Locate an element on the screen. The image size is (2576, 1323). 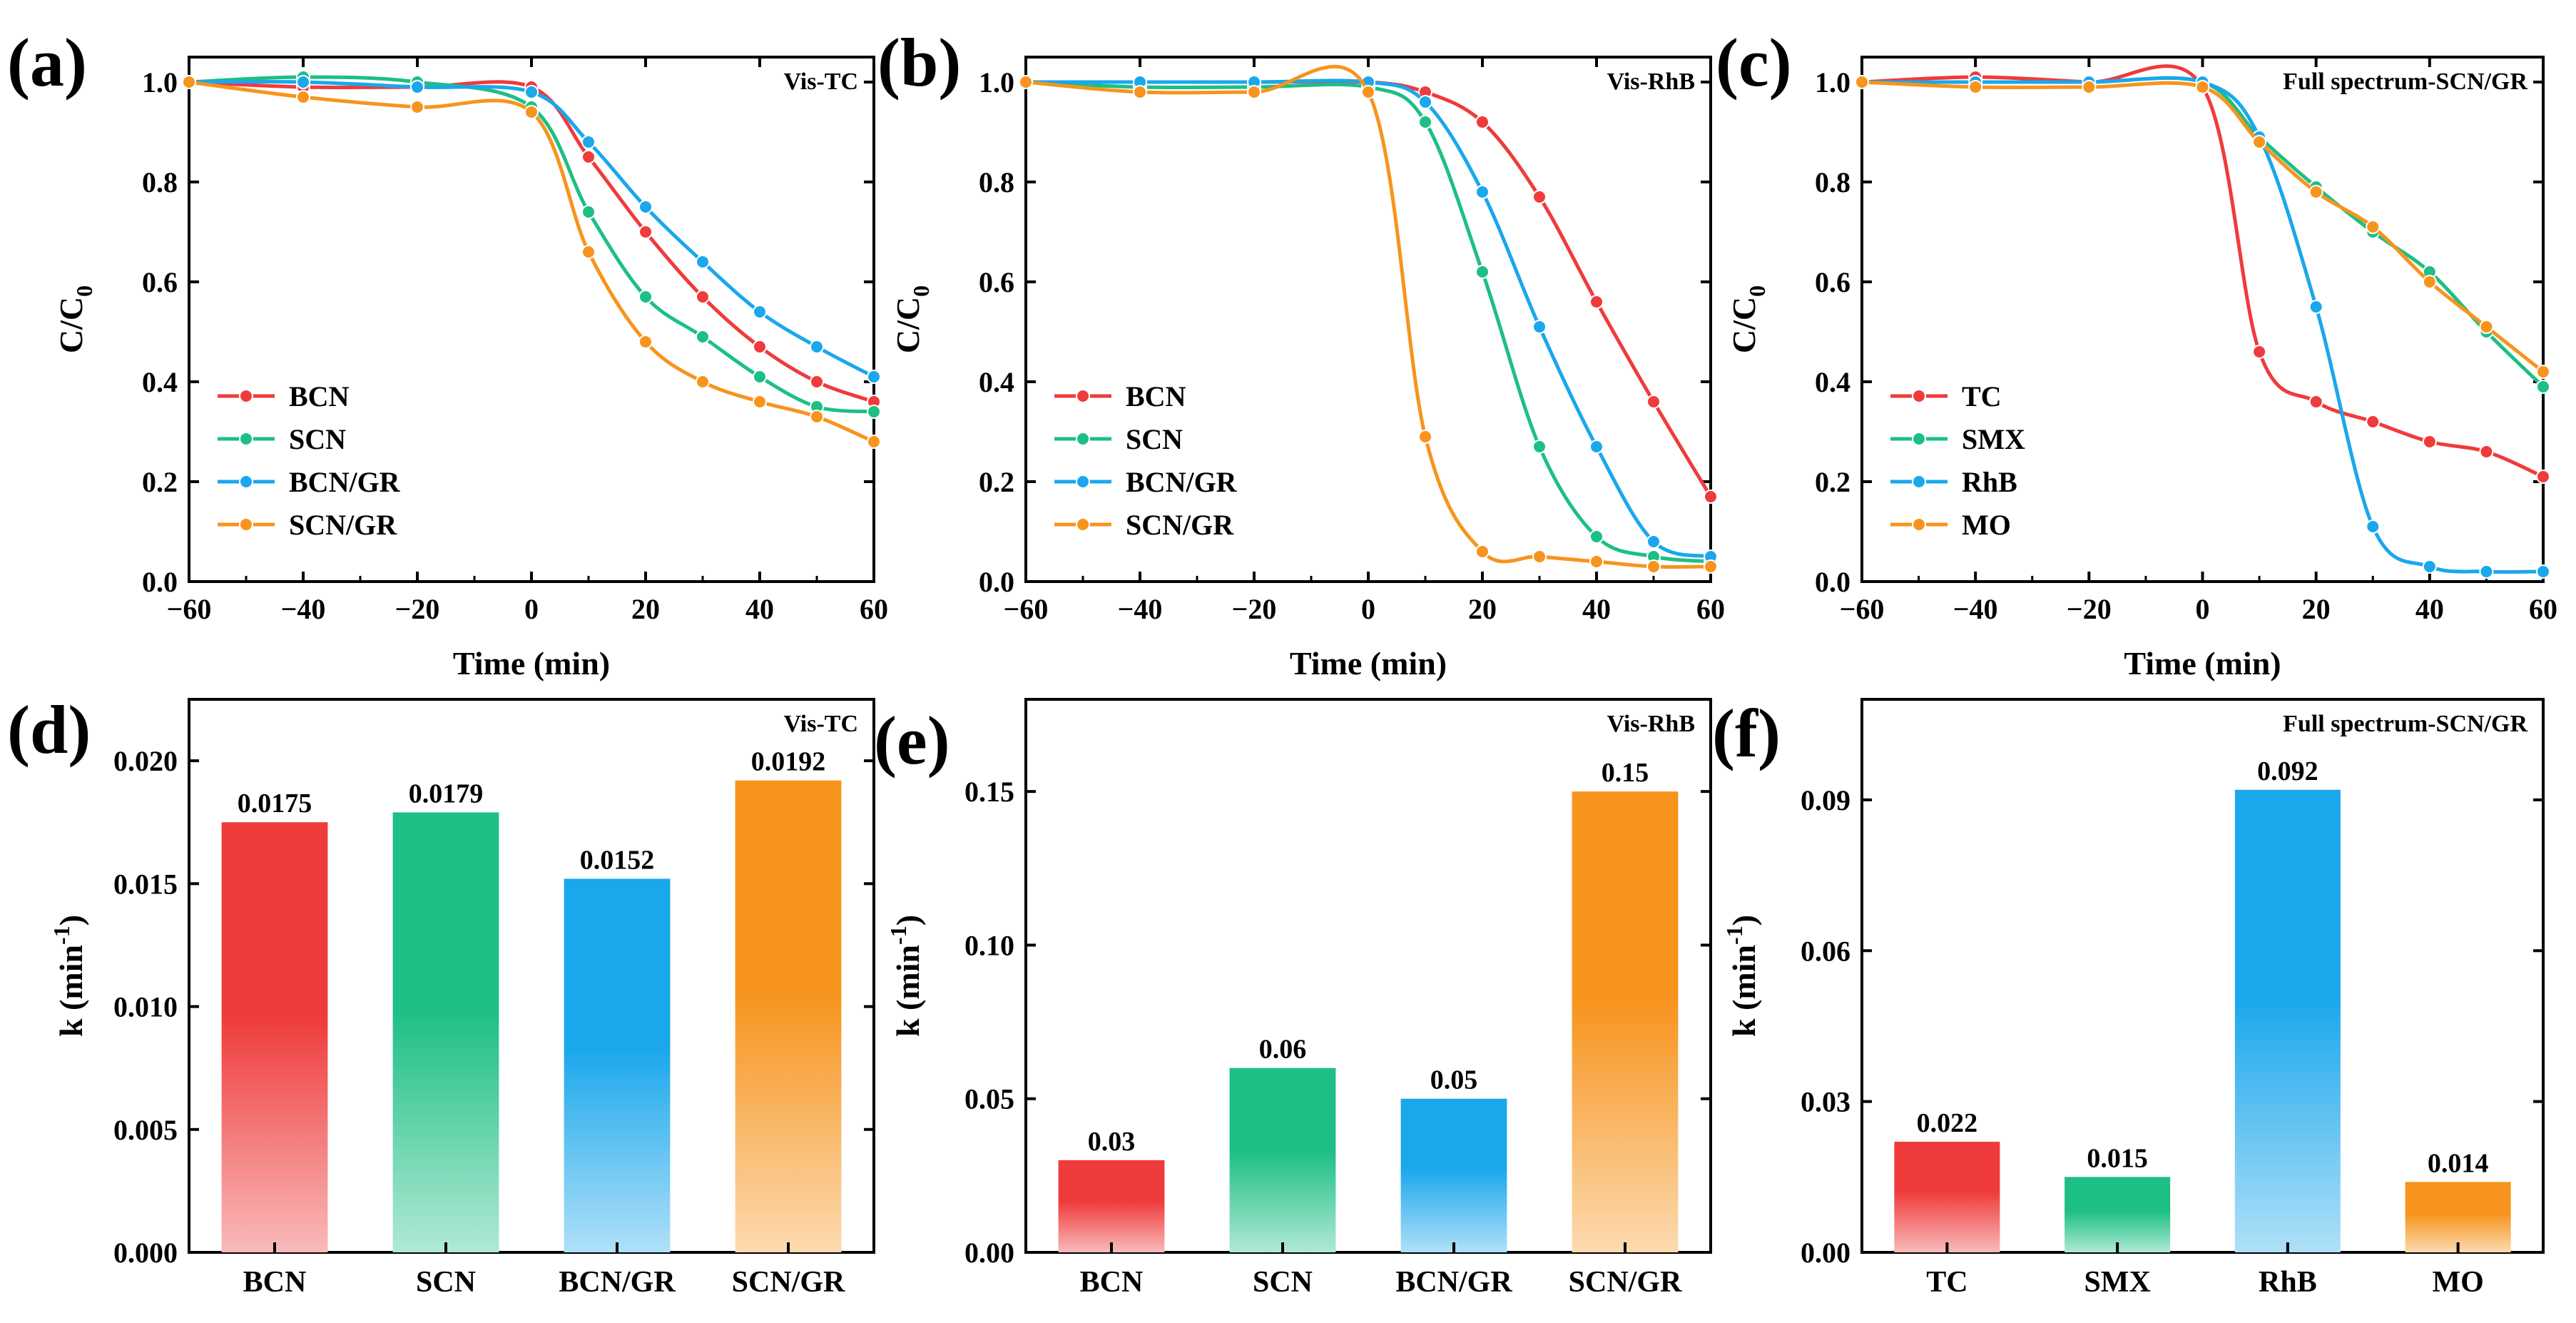
legend-entry: RhB is located at coordinates (1953, 482).